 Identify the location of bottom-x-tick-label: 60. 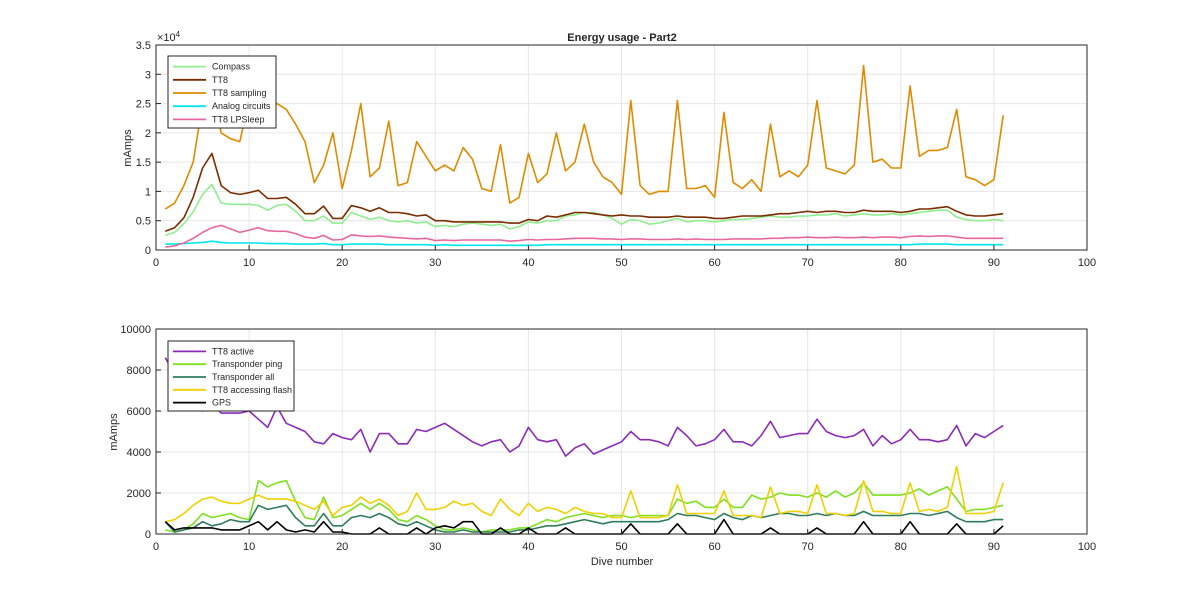
(714, 547).